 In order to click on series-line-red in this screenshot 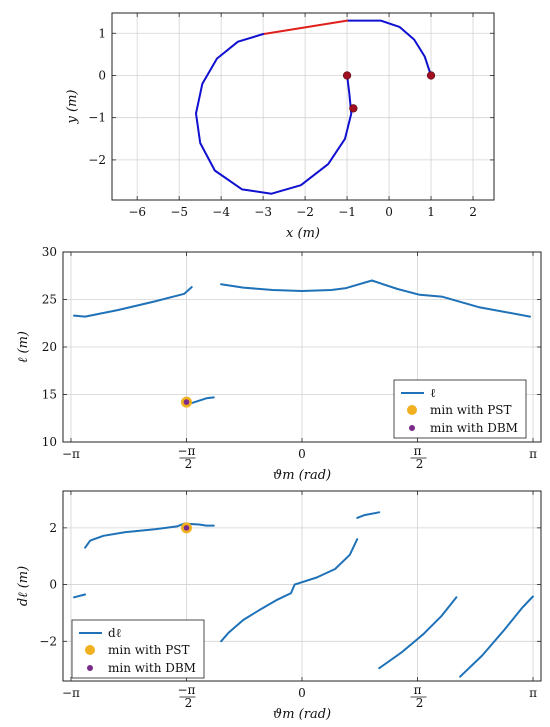, I will do `click(305, 27)`.